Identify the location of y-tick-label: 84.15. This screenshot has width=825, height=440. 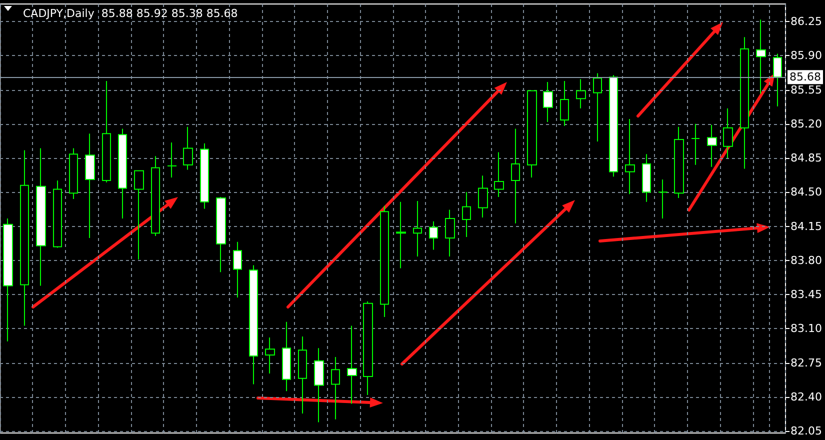
(806, 226).